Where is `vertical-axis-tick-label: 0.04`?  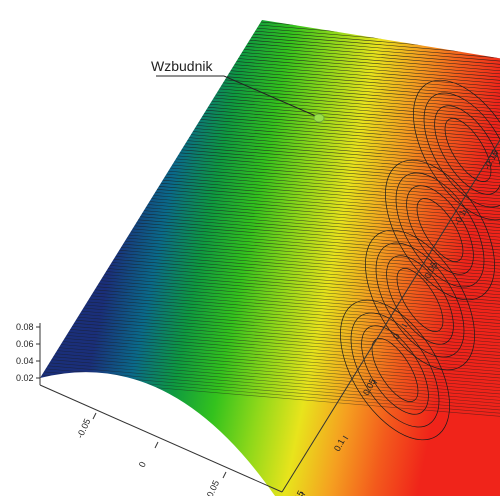 vertical-axis-tick-label: 0.04 is located at coordinates (25, 361).